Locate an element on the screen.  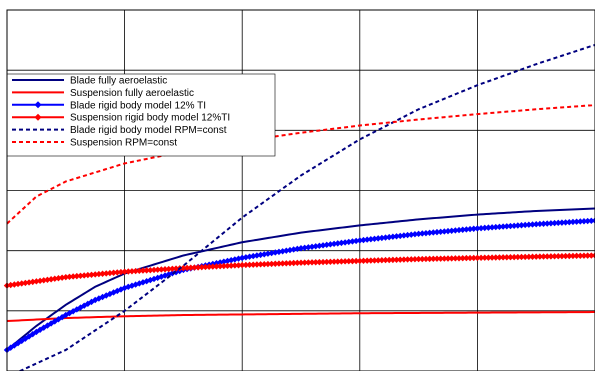
legend-marker is located at coordinates (38, 117).